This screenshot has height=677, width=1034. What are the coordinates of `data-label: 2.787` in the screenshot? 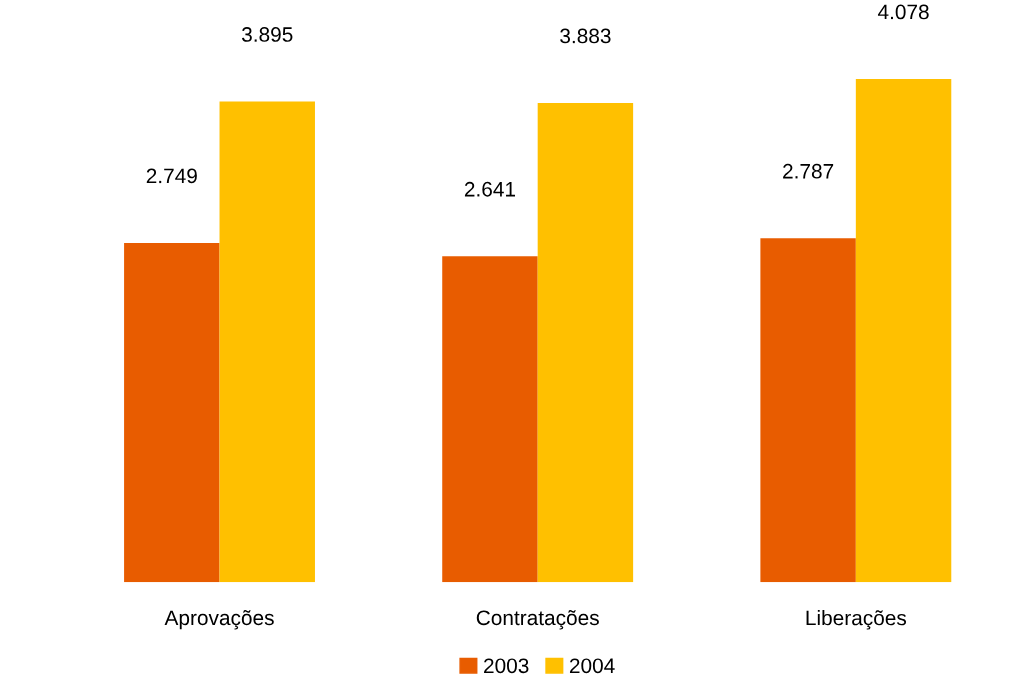 It's located at (808, 171).